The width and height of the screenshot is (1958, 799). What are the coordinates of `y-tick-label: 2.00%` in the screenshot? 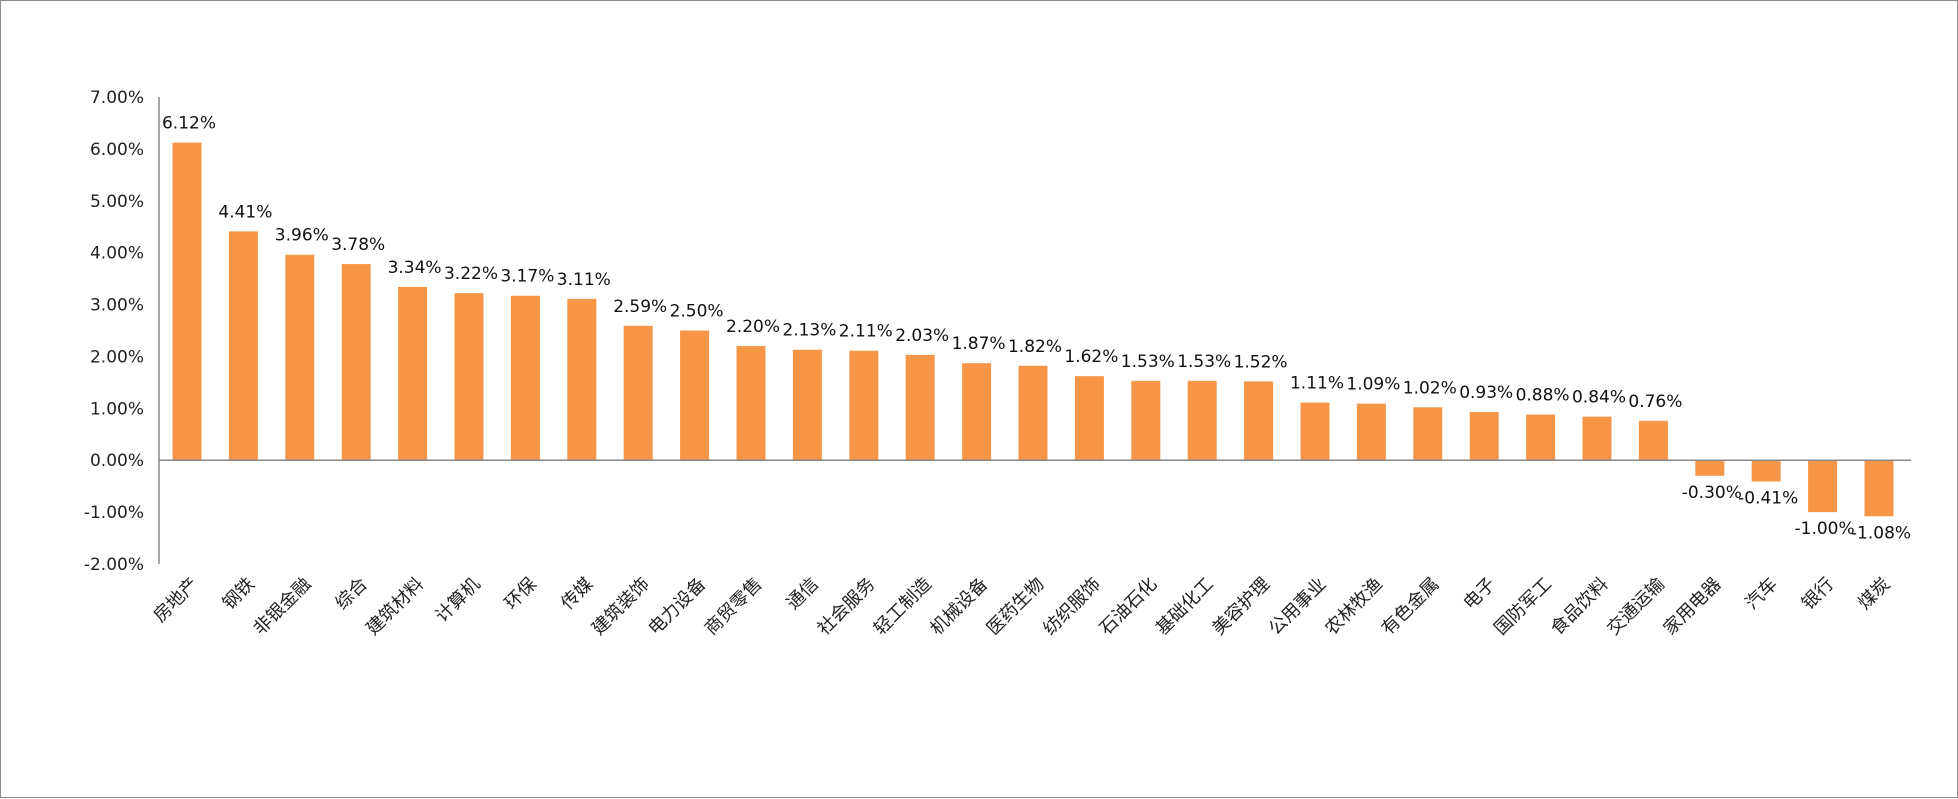 It's located at (117, 357).